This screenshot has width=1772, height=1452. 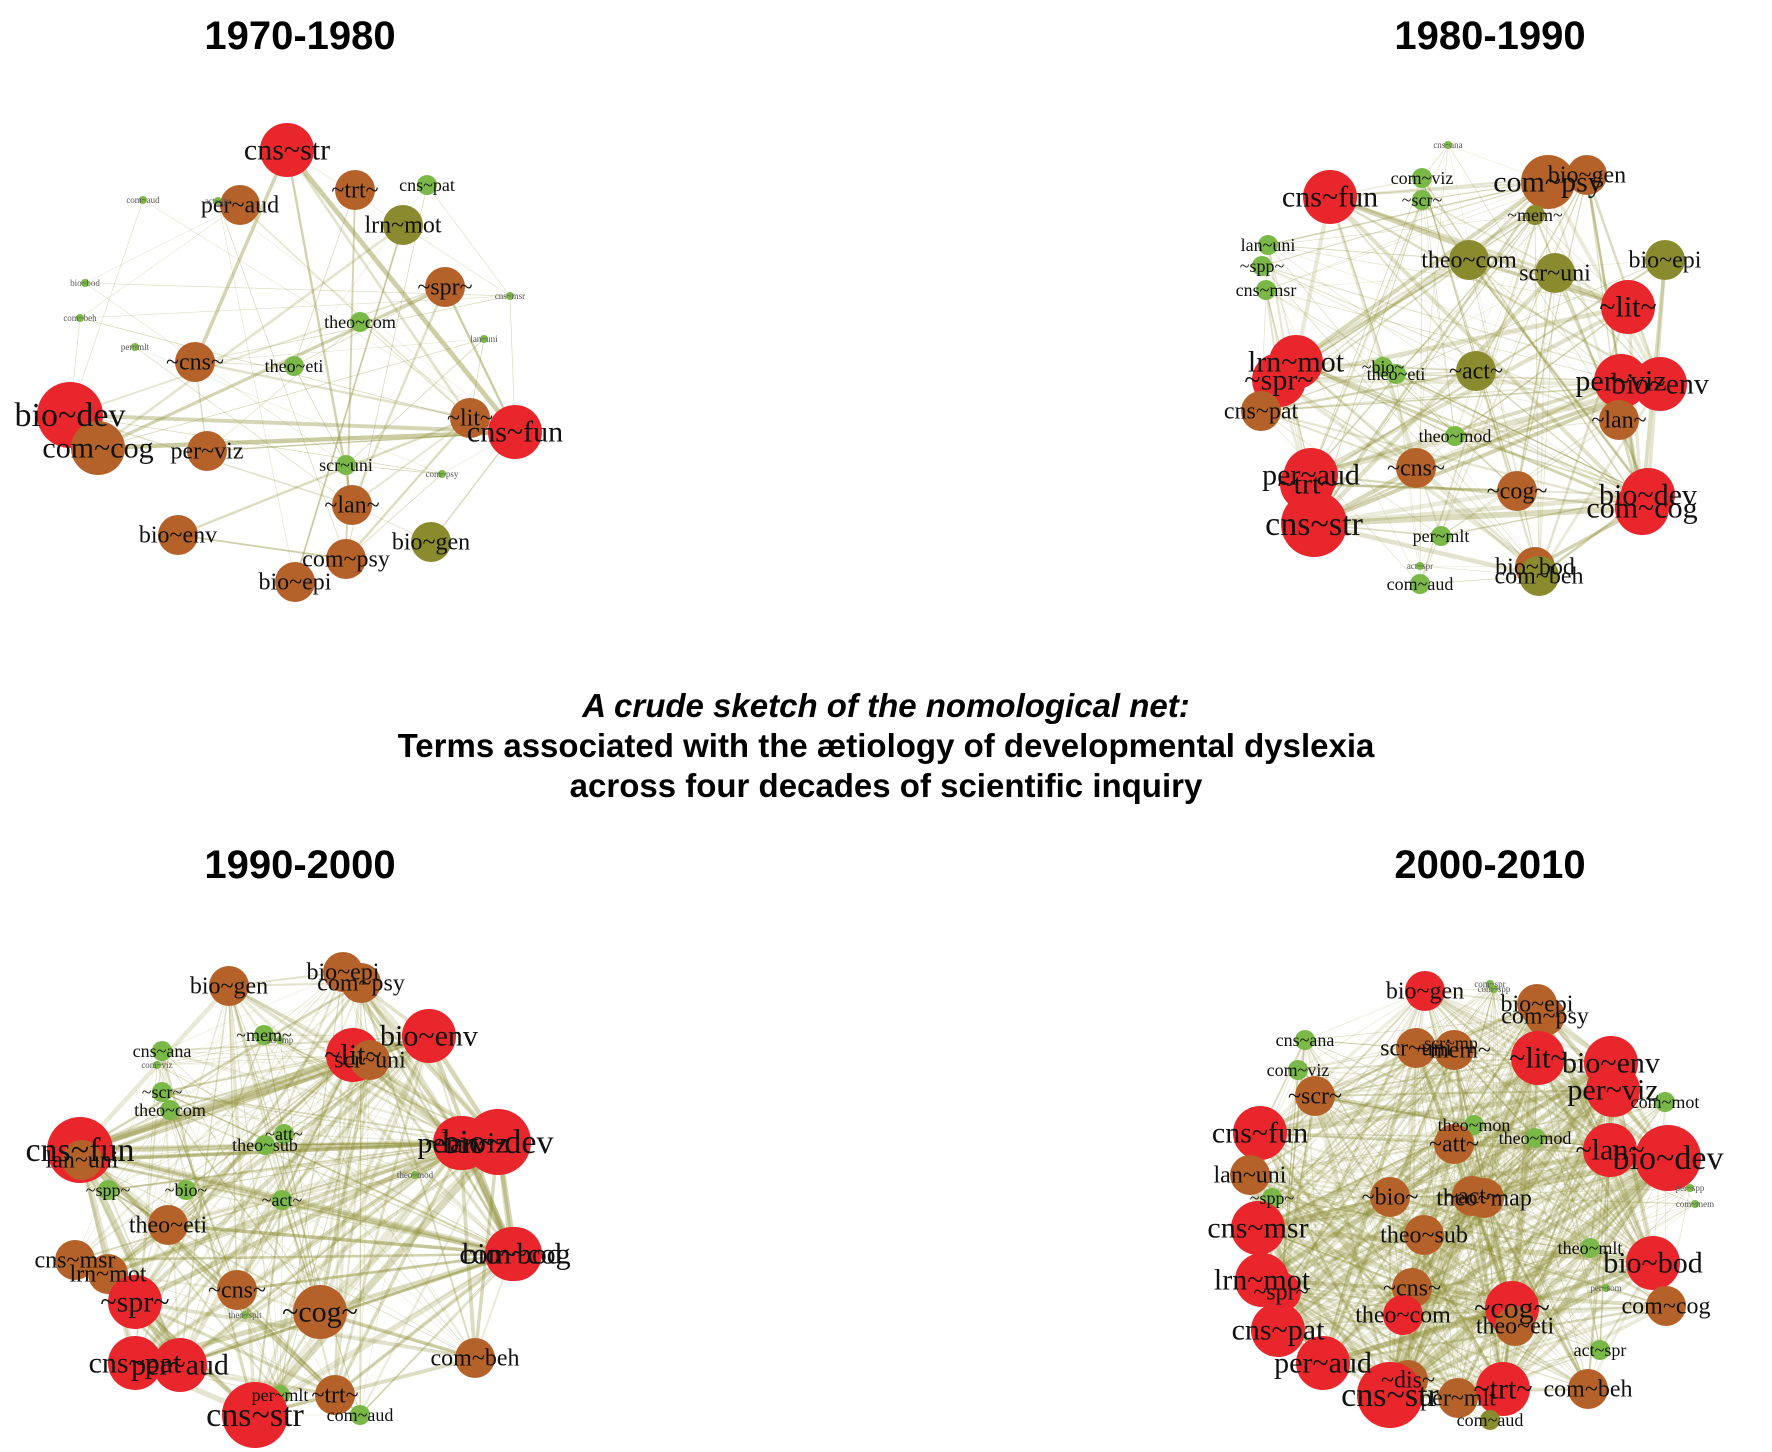 I want to click on node-theo-com, so click(x=360, y=322).